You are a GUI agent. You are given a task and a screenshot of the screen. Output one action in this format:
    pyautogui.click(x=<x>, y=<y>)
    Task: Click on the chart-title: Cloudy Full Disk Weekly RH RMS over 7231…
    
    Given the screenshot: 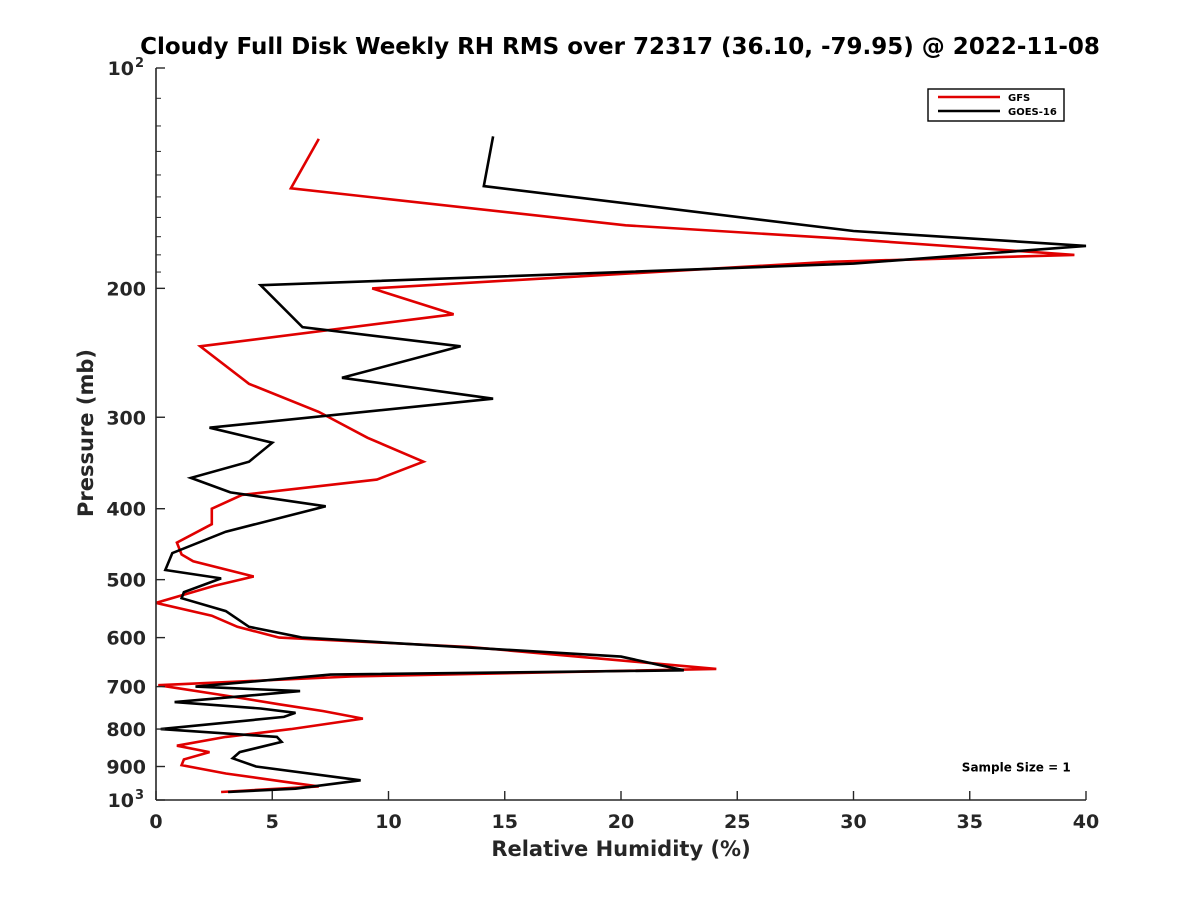 What is the action you would take?
    pyautogui.click(x=620, y=47)
    